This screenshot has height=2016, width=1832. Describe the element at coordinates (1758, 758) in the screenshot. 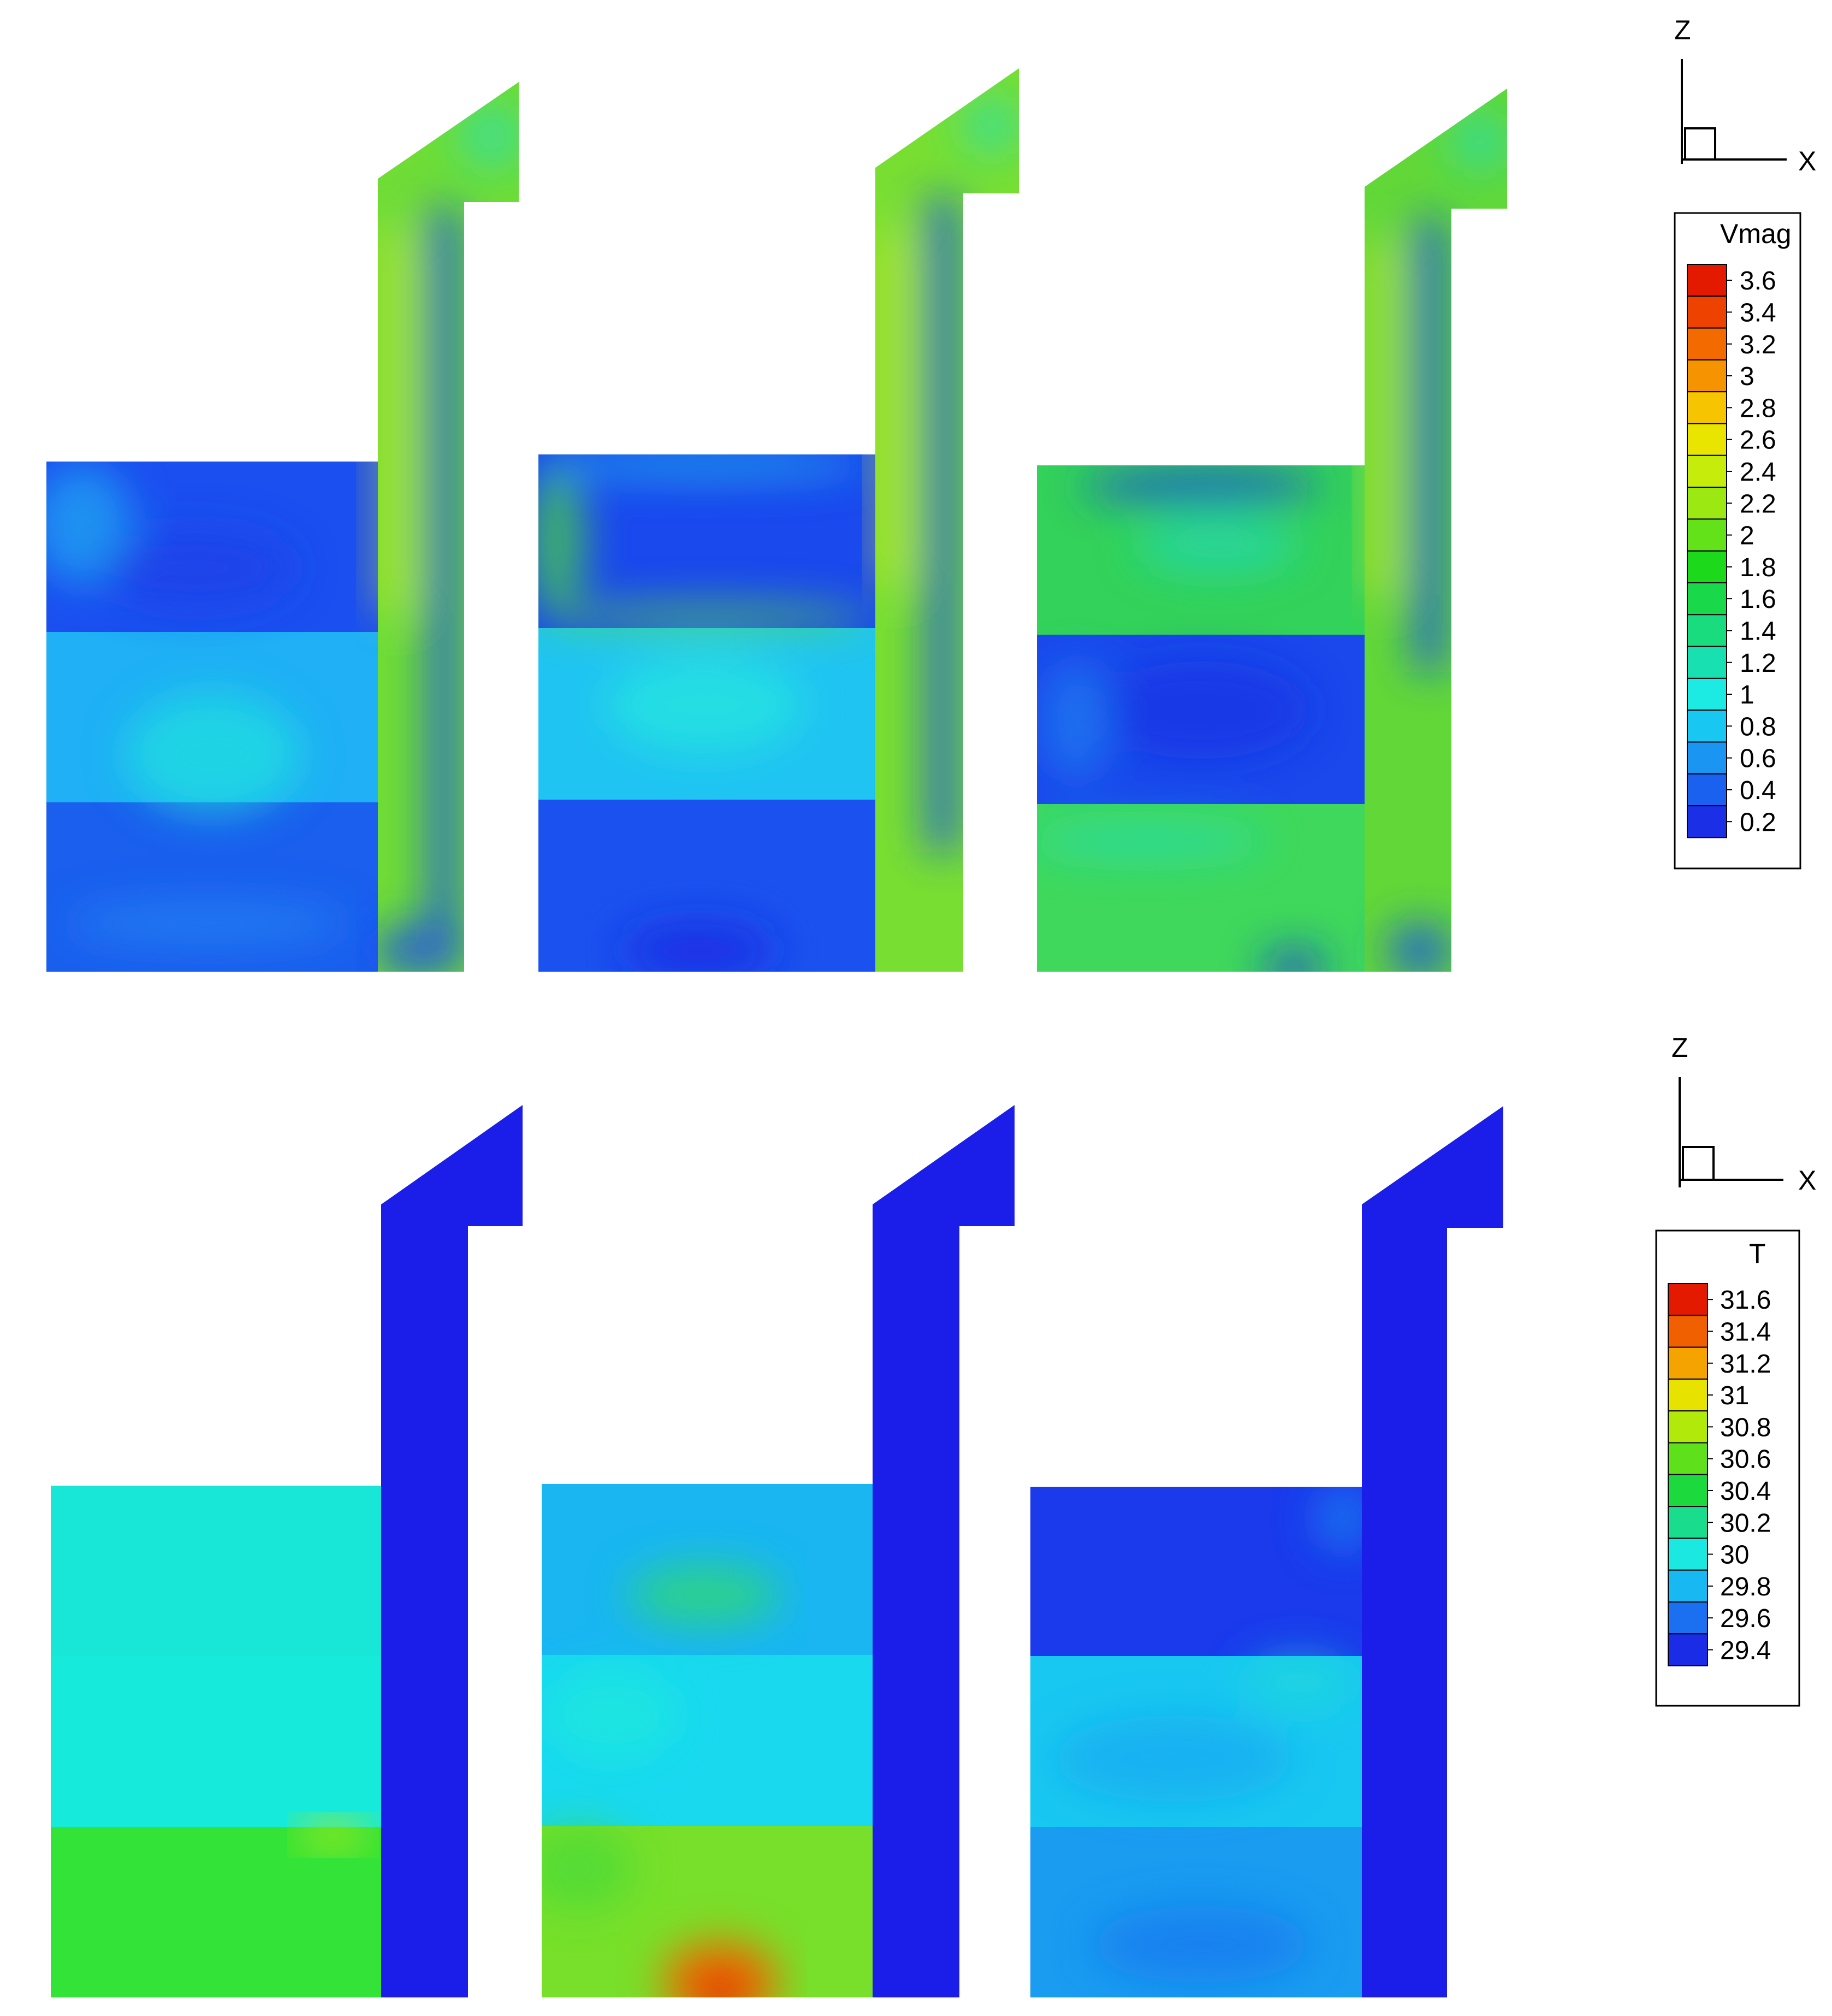

I see `legend-tick-label: 0.6` at that location.